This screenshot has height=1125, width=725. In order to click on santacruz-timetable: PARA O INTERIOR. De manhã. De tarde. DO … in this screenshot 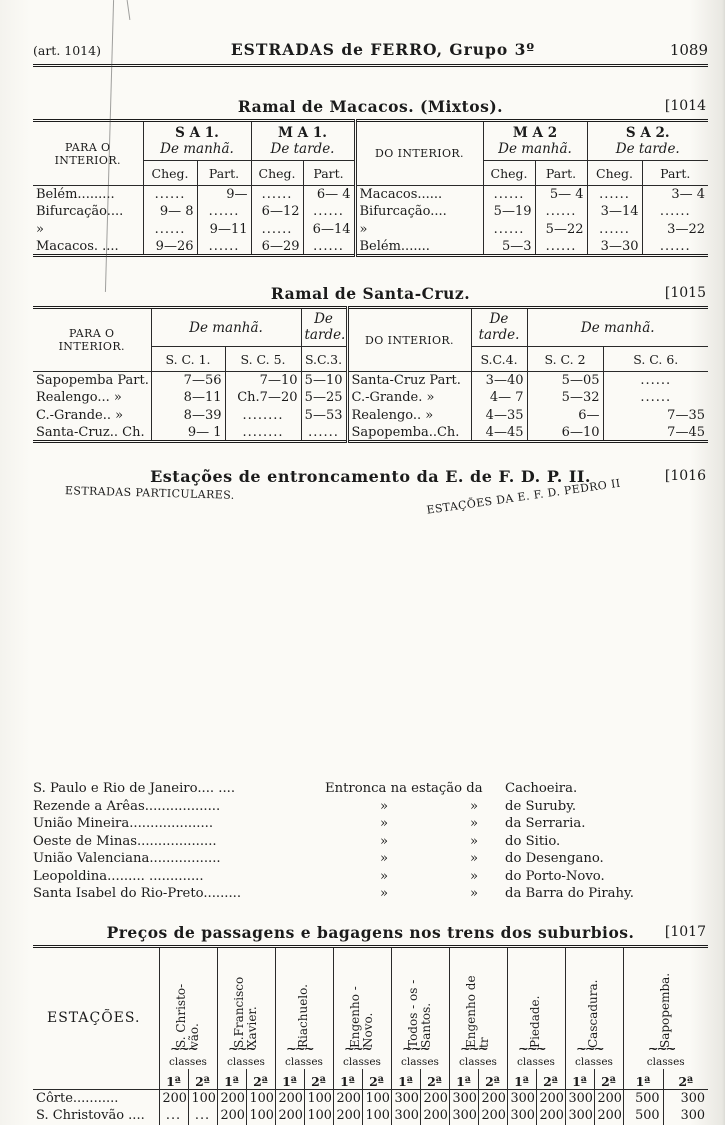, I will do `click(370, 374)`.